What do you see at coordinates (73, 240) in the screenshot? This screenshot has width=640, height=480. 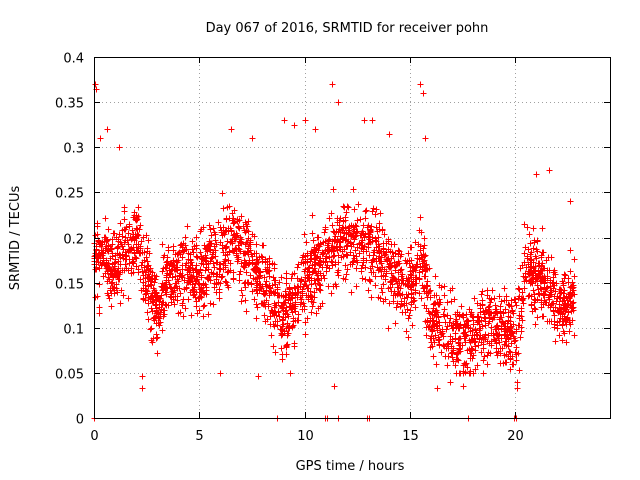 I see `y-tick-label: 0.2` at bounding box center [73, 240].